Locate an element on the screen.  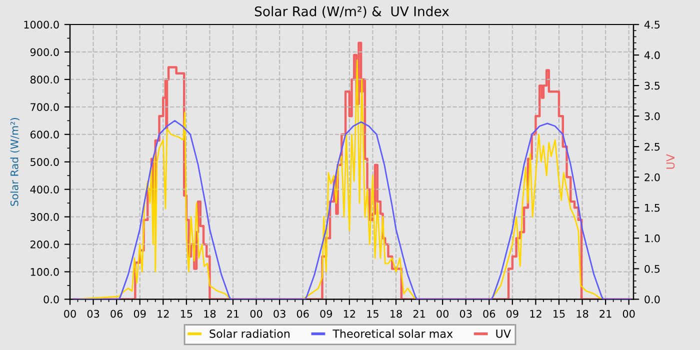
y-tick-label: 0.0 is located at coordinates (51, 299).